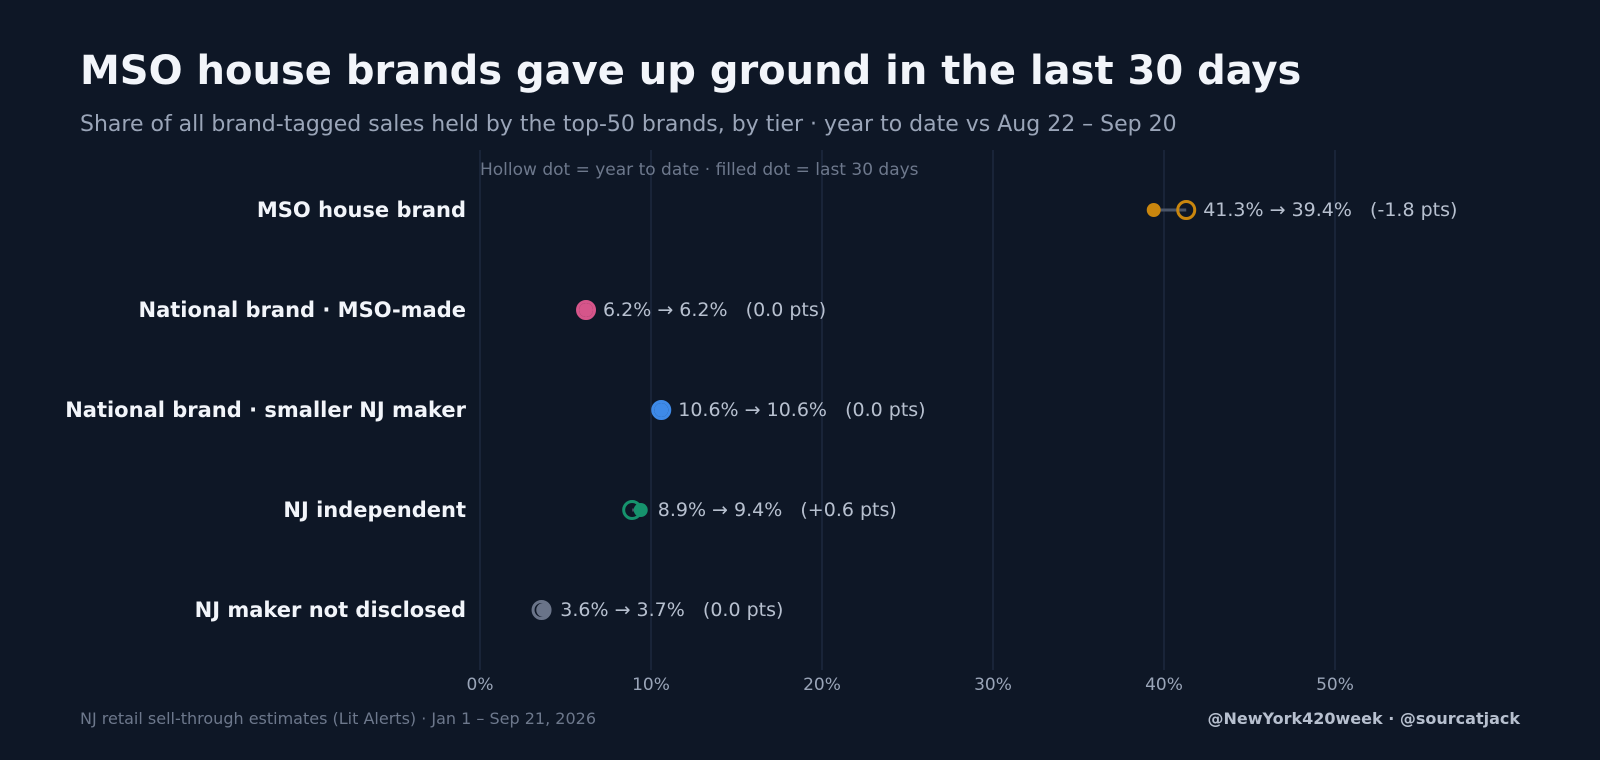  What do you see at coordinates (303, 310) in the screenshot?
I see `category-label: National brand · MSO-made` at bounding box center [303, 310].